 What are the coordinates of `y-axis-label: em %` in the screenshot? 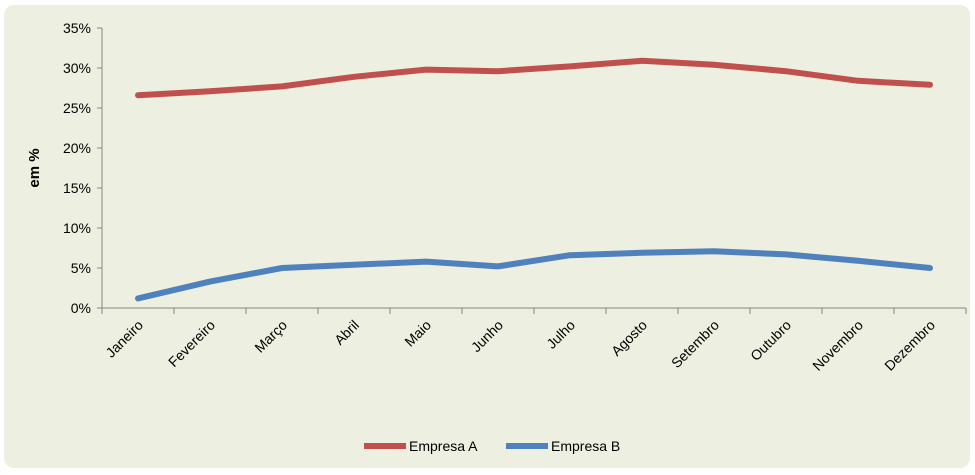 It's located at (34, 167).